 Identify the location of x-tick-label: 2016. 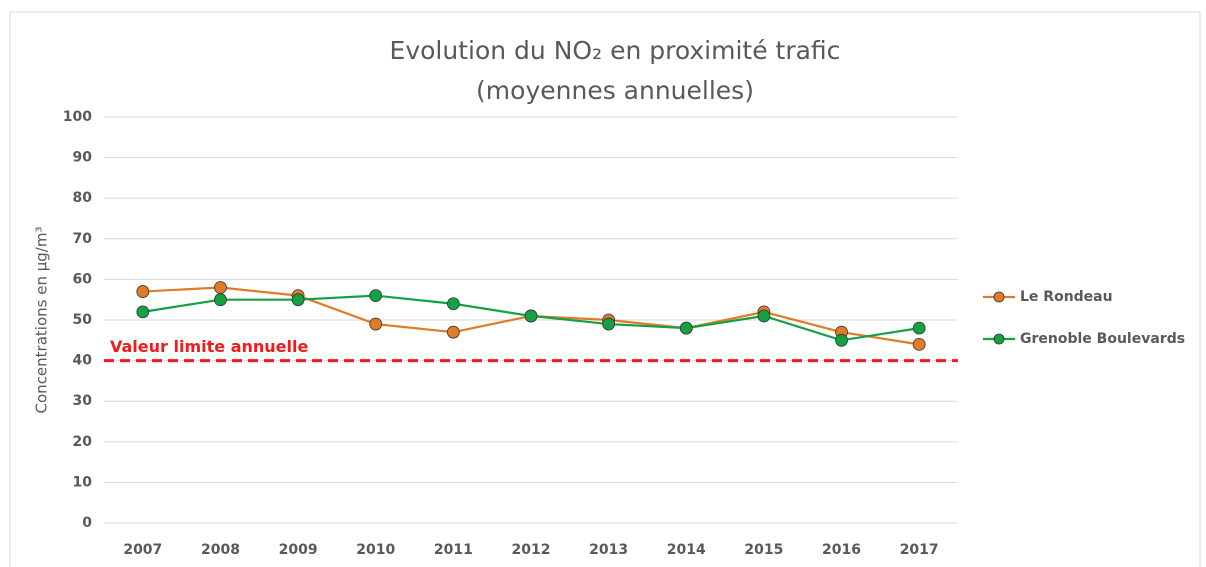
(841, 550).